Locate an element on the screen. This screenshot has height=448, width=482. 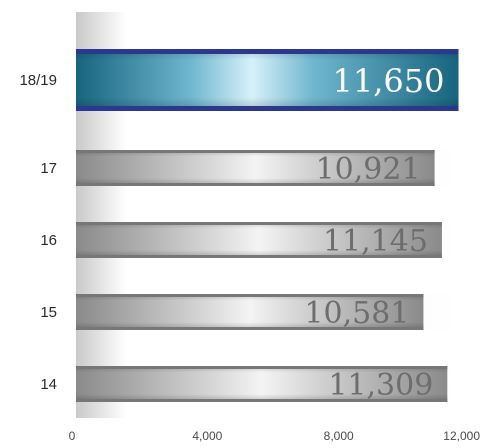
value-label: 11,650 is located at coordinates (389, 81).